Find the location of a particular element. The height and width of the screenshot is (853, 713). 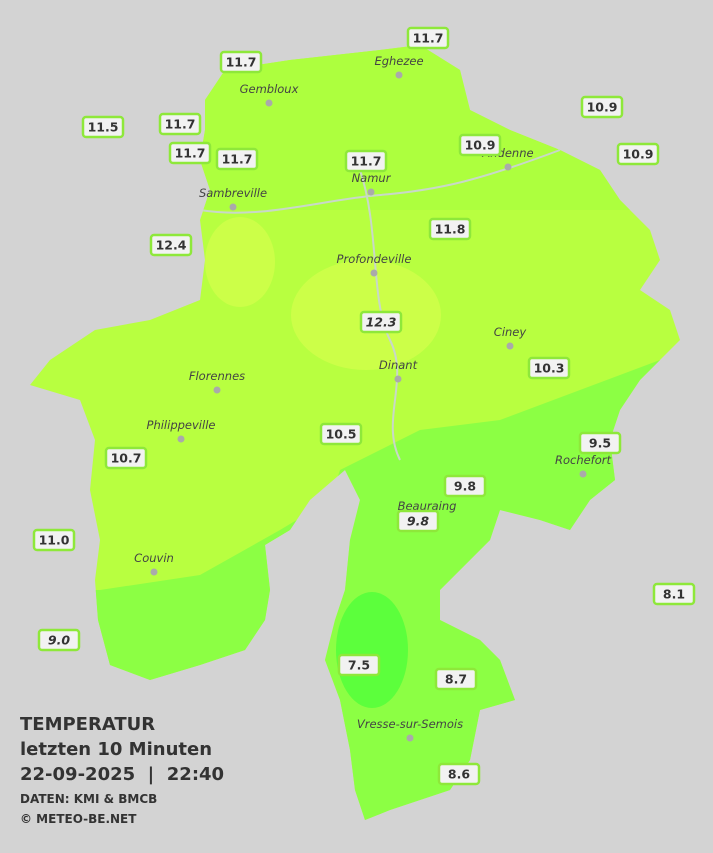

station-value: 10.3 is located at coordinates (549, 368).